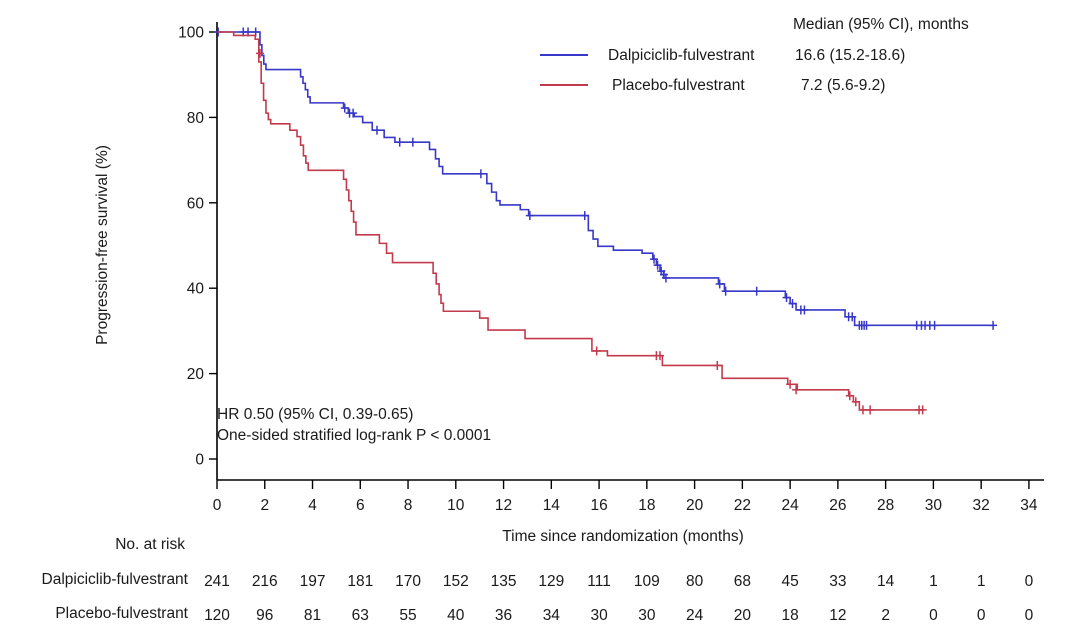 This screenshot has height=632, width=1080. I want to click on risk-count: 40, so click(456, 615).